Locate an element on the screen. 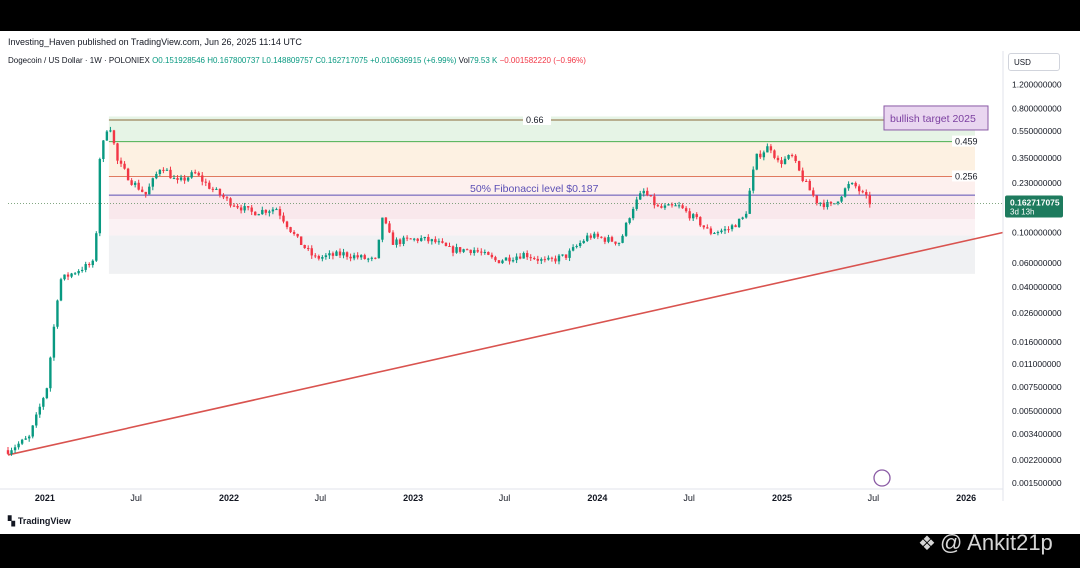 Image resolution: width=1080 pixels, height=568 pixels. symbol-label: Dogecoin / US Dollar · 1W · POLONIEX is located at coordinates (79, 60).